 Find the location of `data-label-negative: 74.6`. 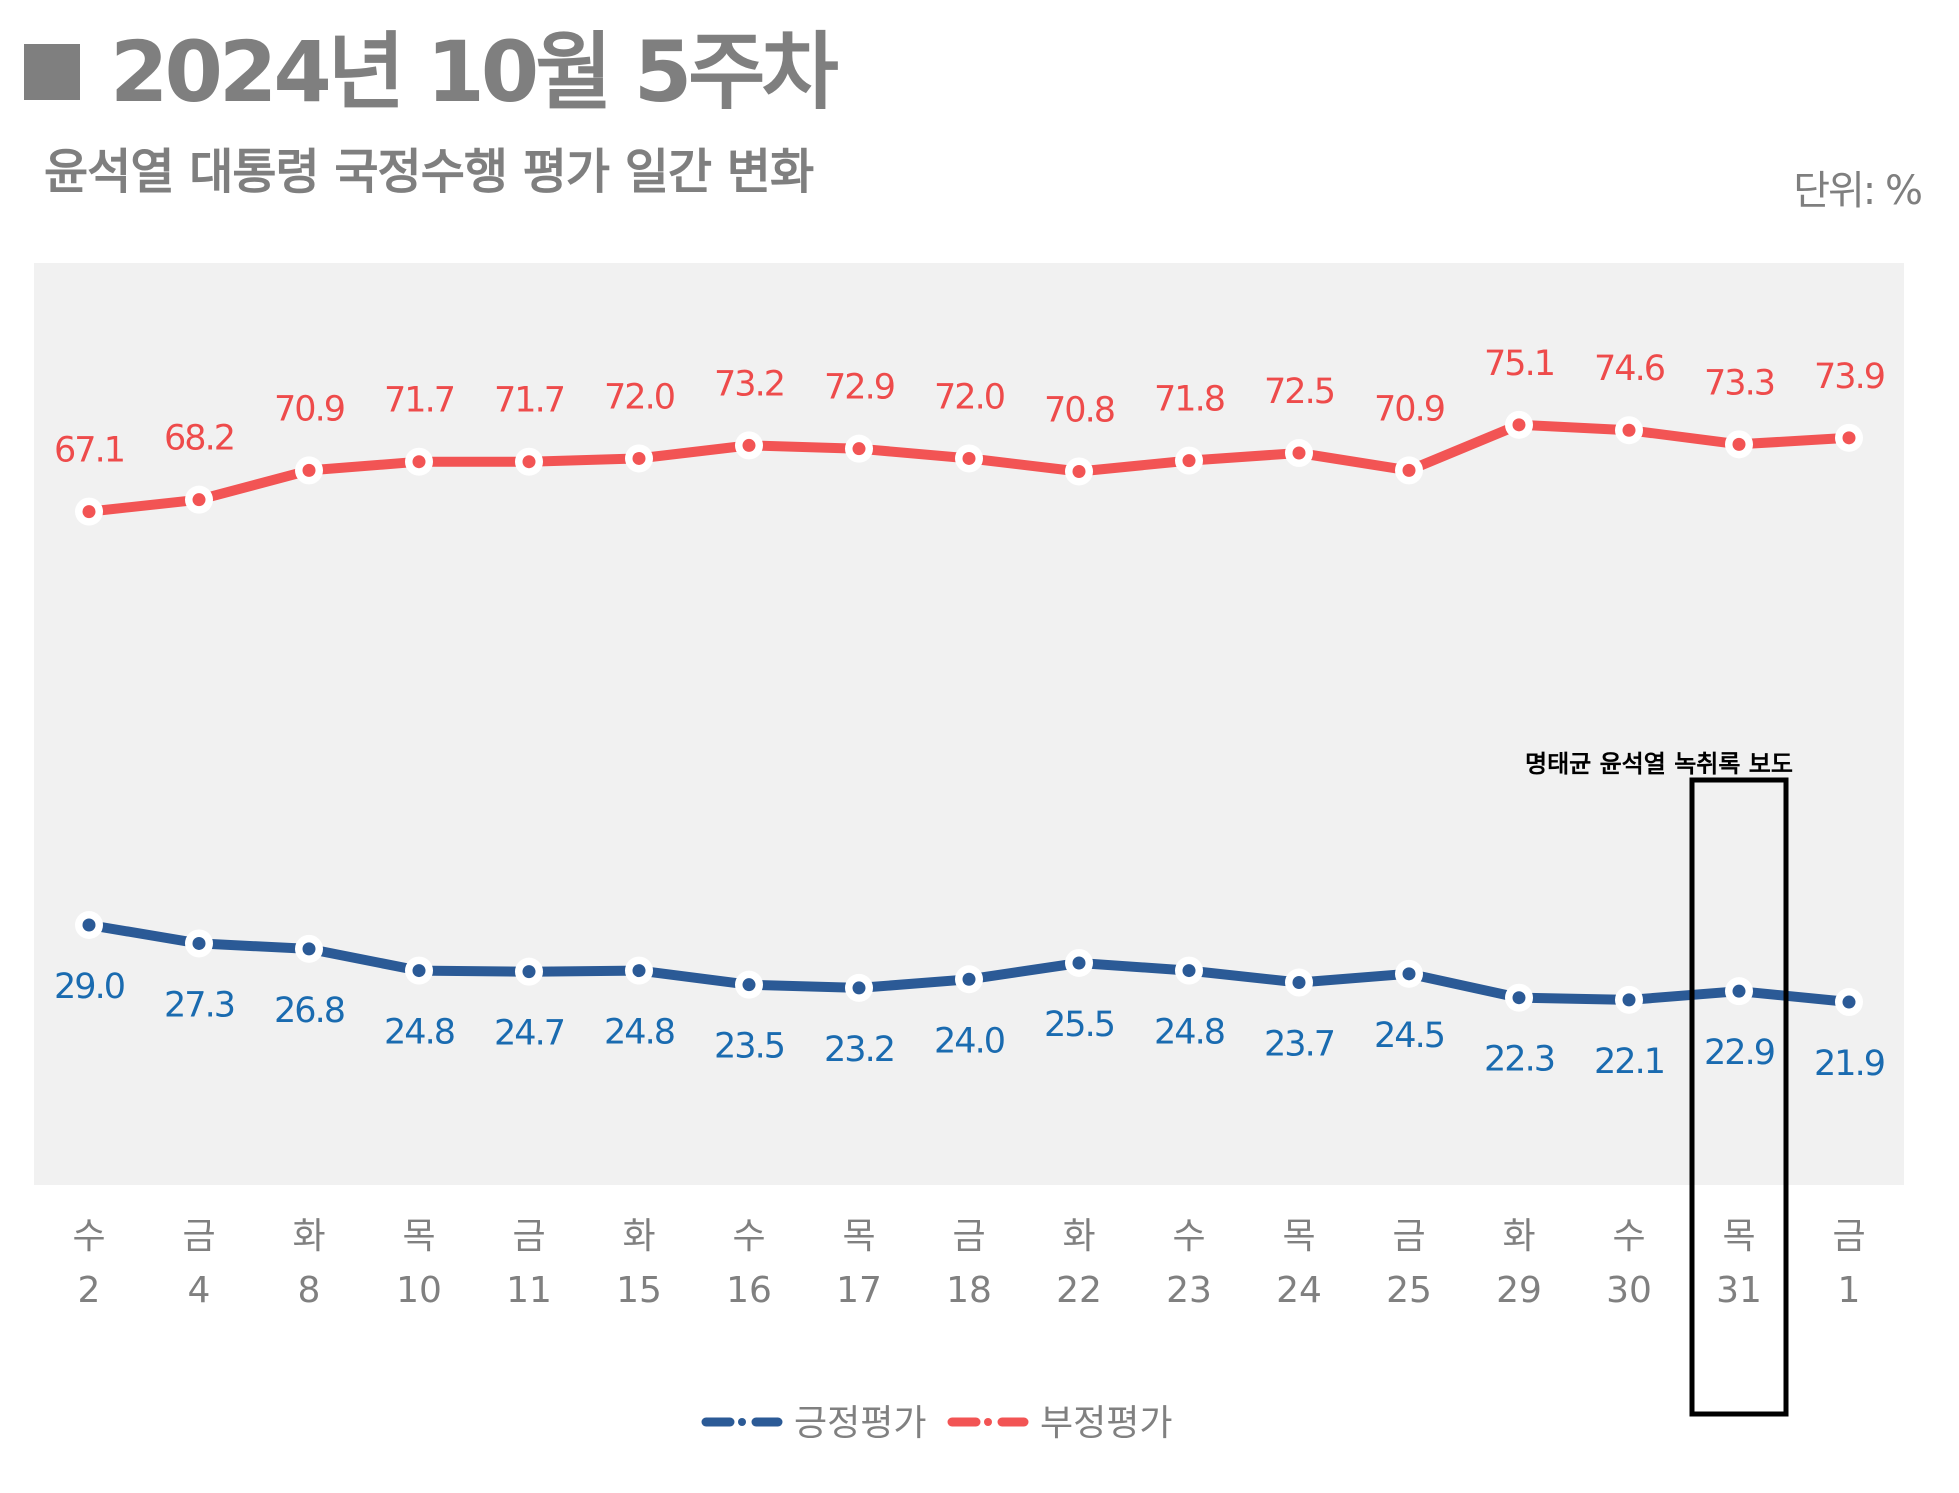

data-label-negative: 74.6 is located at coordinates (1629, 369).